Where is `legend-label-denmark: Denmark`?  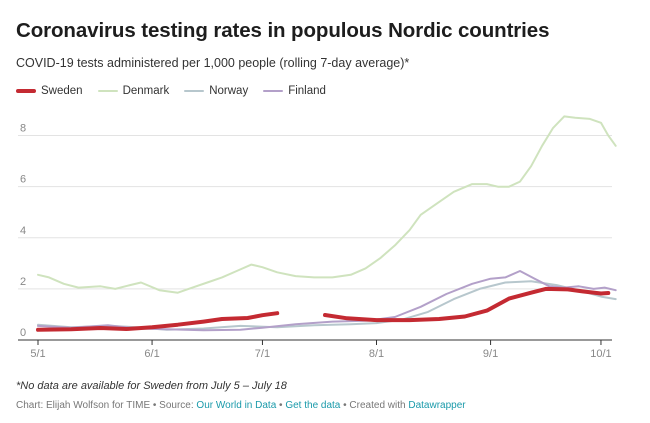
legend-label-denmark: Denmark is located at coordinates (146, 91).